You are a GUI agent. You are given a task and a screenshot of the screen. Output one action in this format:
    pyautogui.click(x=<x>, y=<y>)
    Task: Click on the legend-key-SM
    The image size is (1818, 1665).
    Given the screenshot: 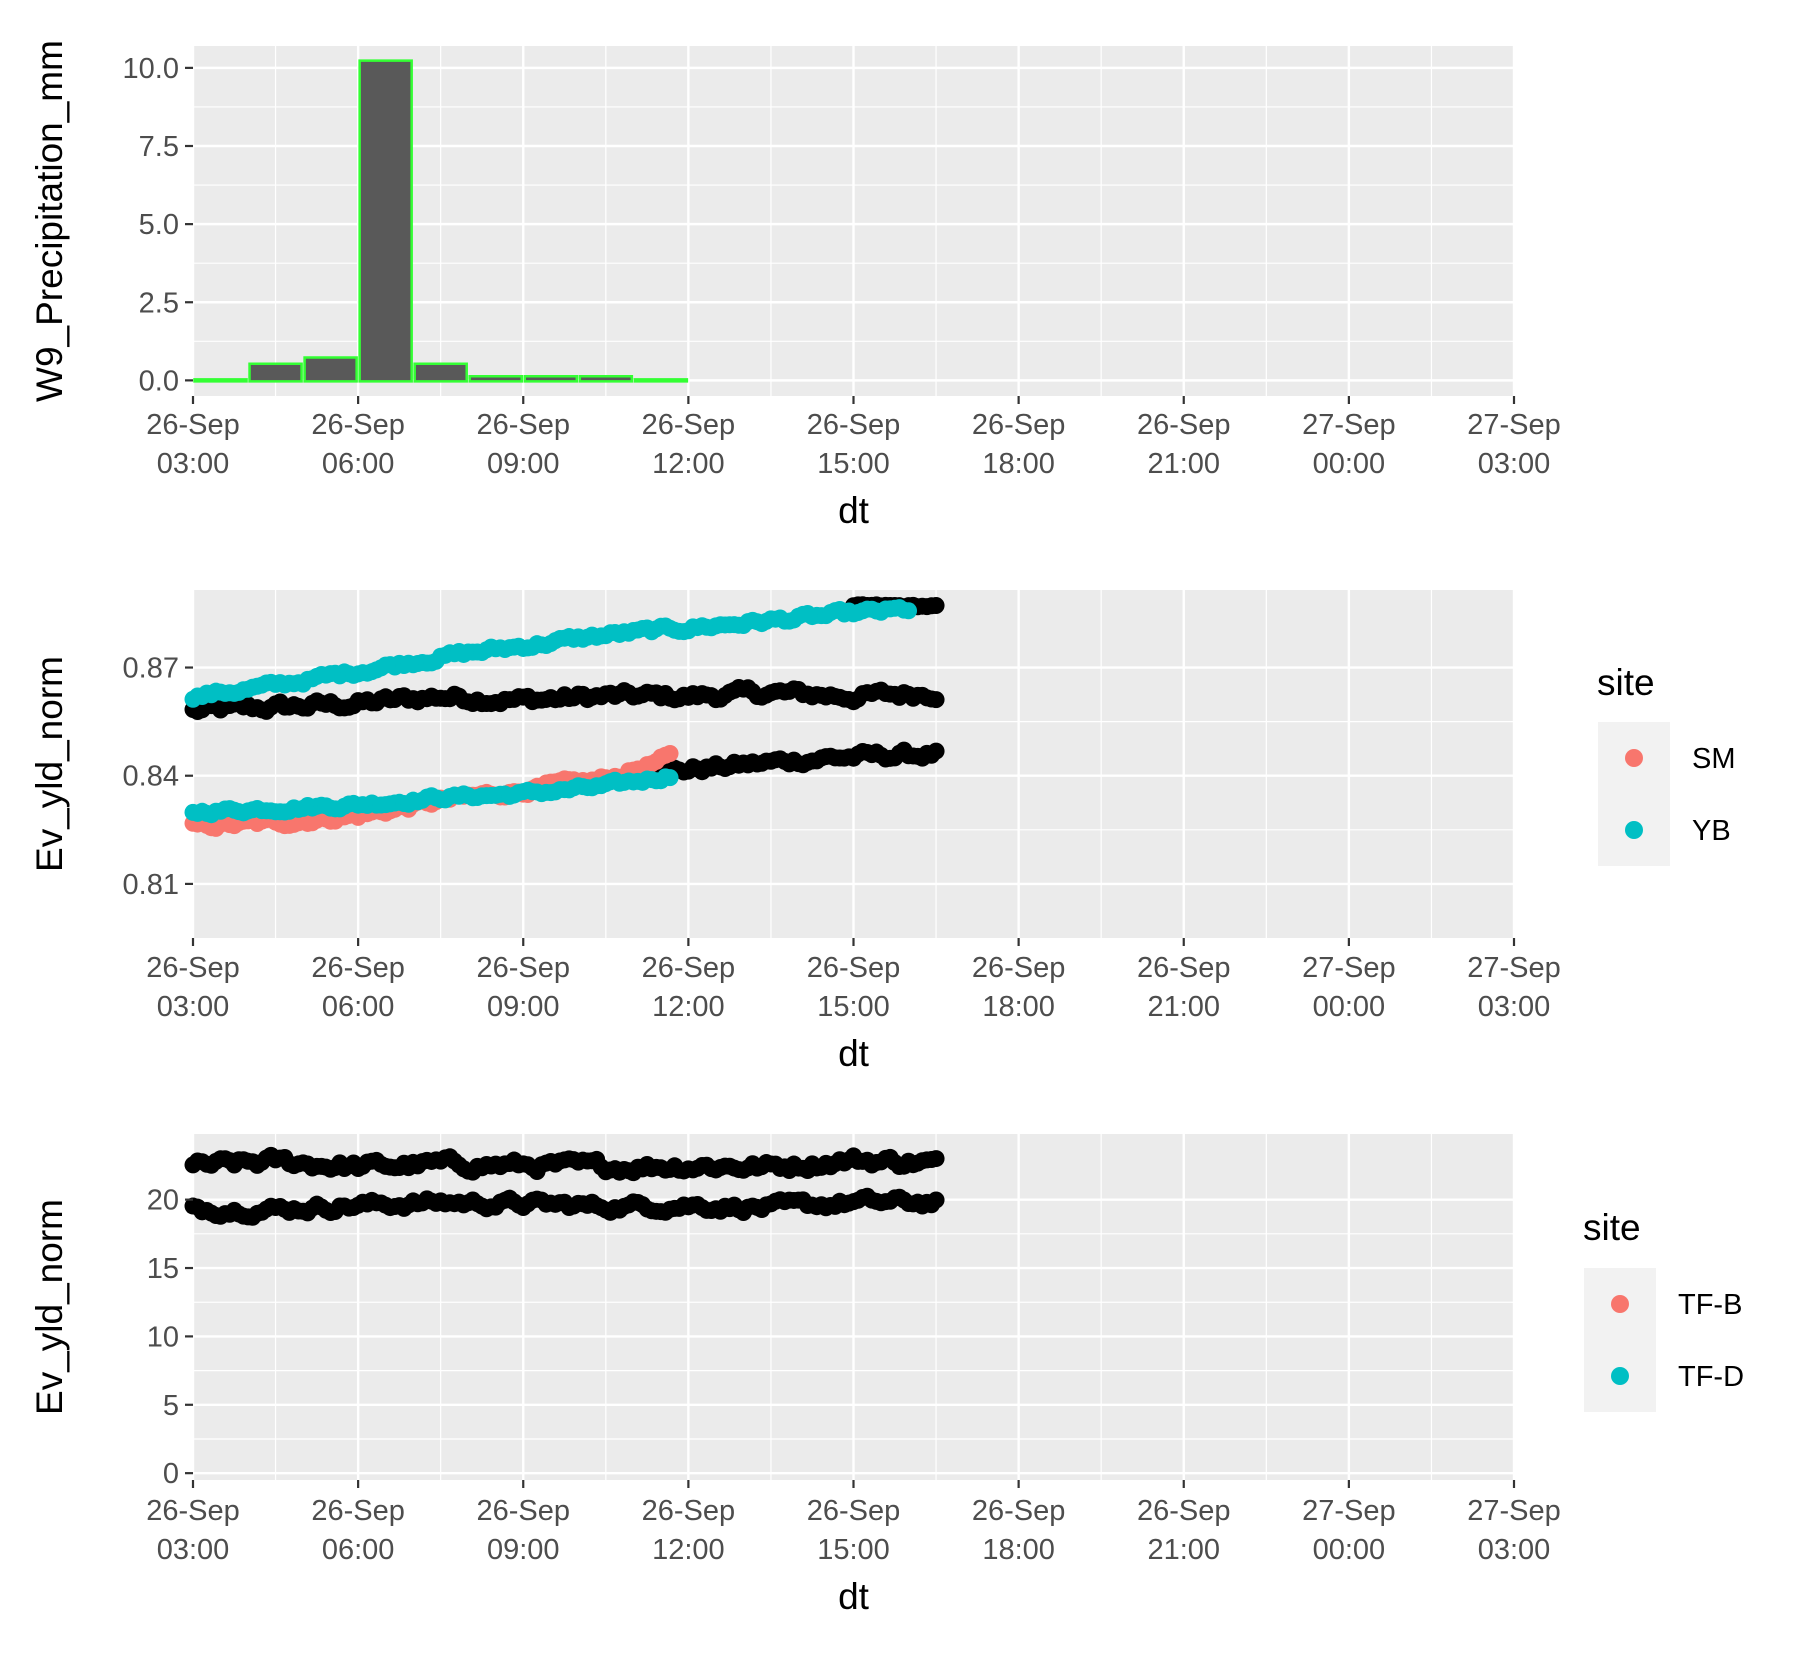 What is the action you would take?
    pyautogui.click(x=1634, y=758)
    